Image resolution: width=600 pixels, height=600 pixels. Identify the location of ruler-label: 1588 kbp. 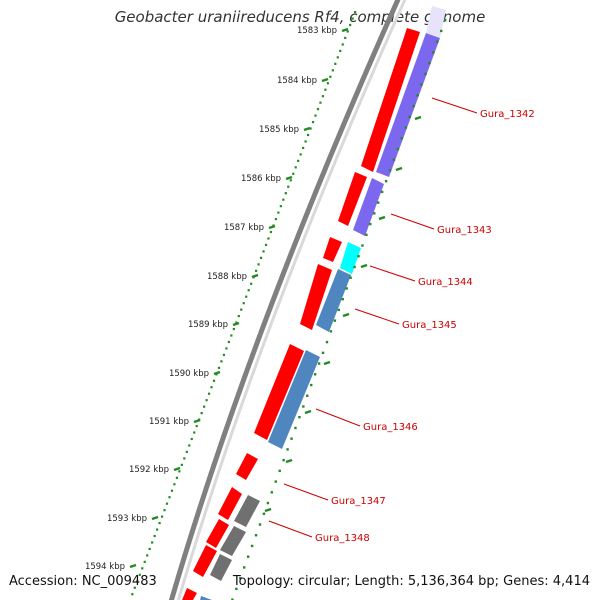
(227, 277).